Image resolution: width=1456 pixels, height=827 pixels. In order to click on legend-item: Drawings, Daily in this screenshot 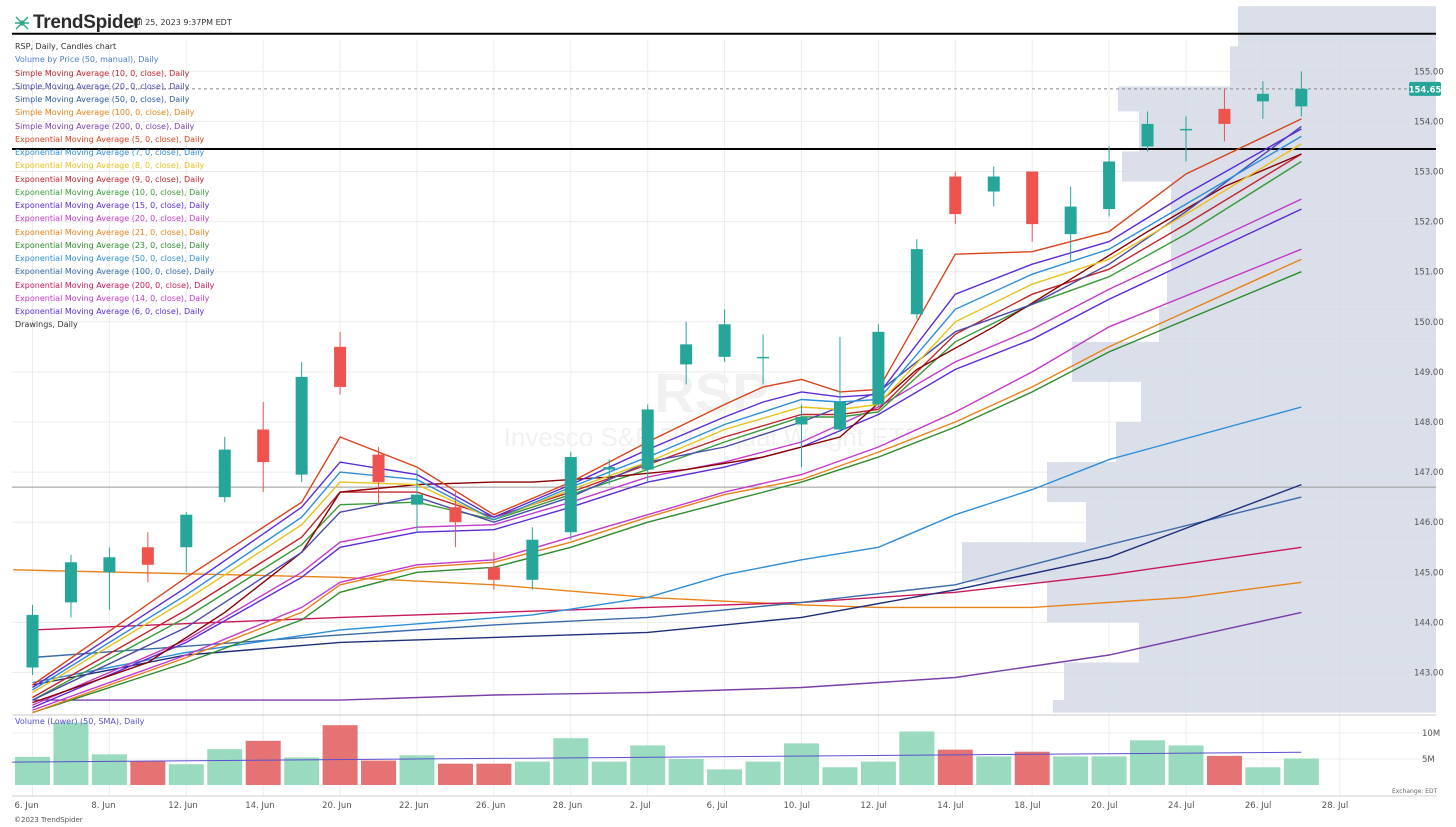, I will do `click(46, 325)`.